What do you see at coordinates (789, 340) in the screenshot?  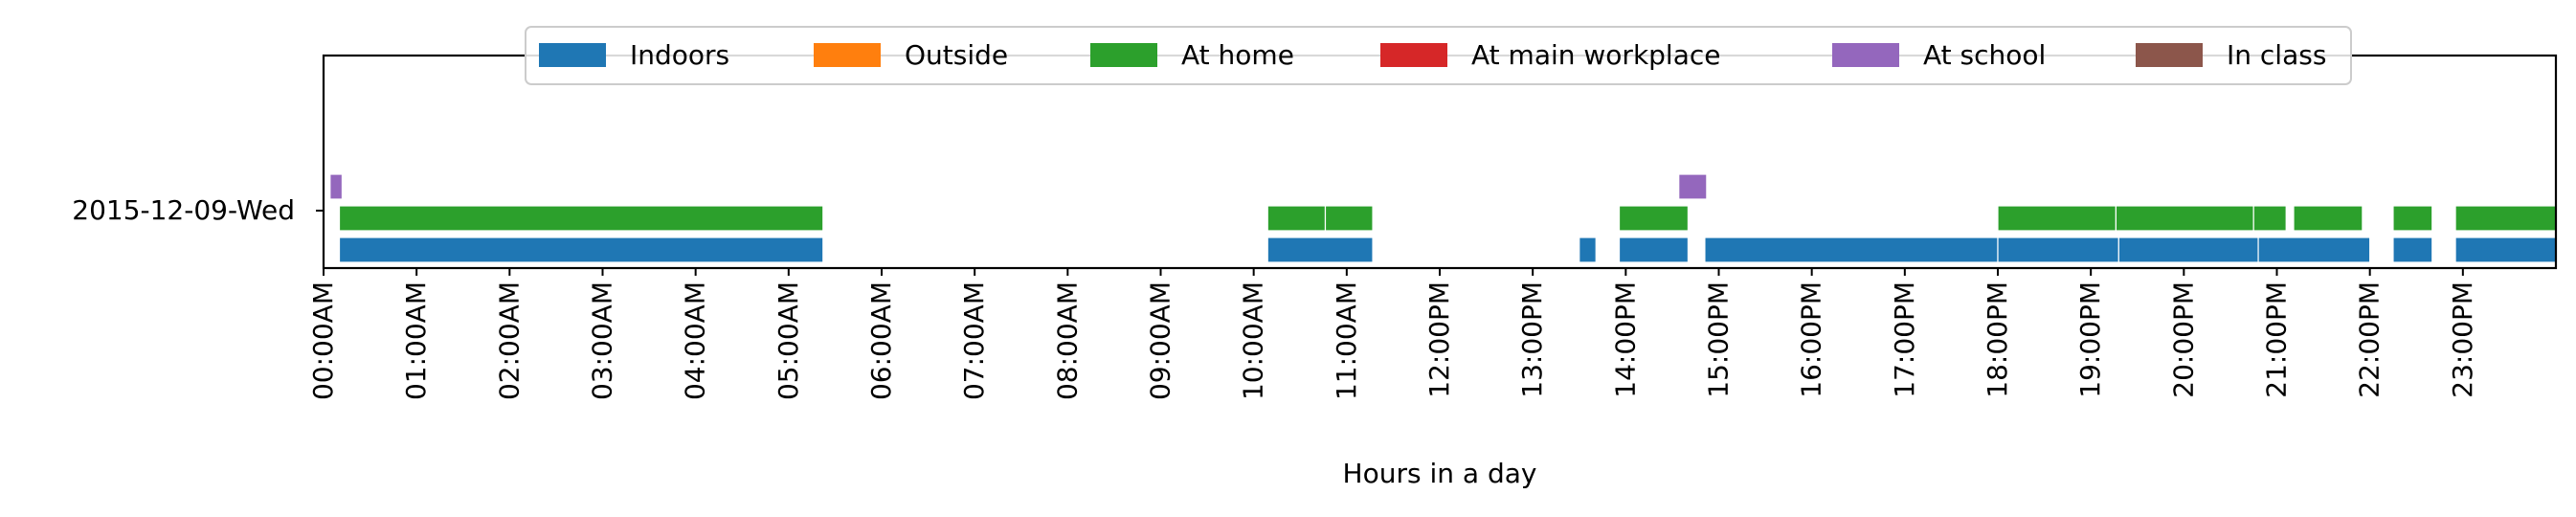 I see `x-tick-label: 05:00AM` at bounding box center [789, 340].